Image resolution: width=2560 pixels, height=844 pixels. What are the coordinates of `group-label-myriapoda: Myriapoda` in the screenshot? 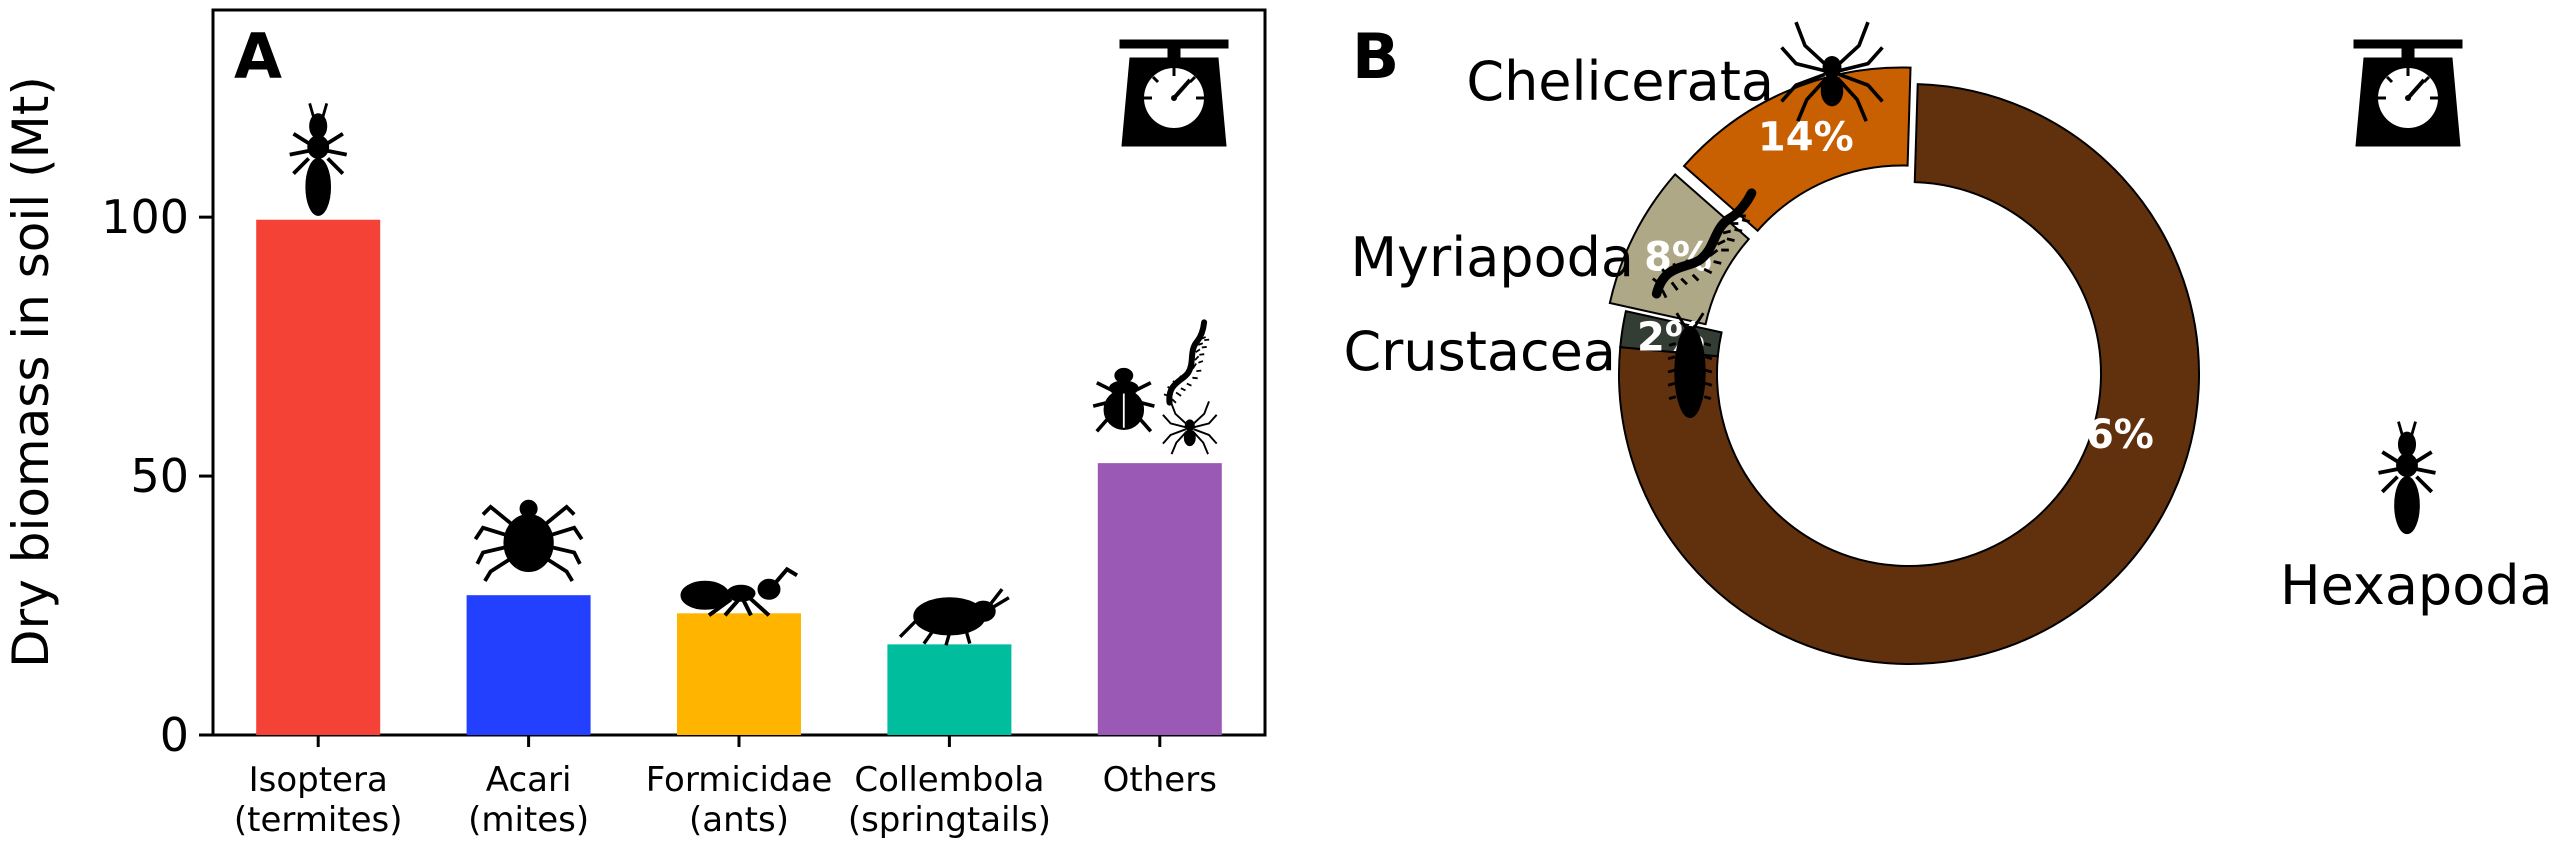 It's located at (1492, 257).